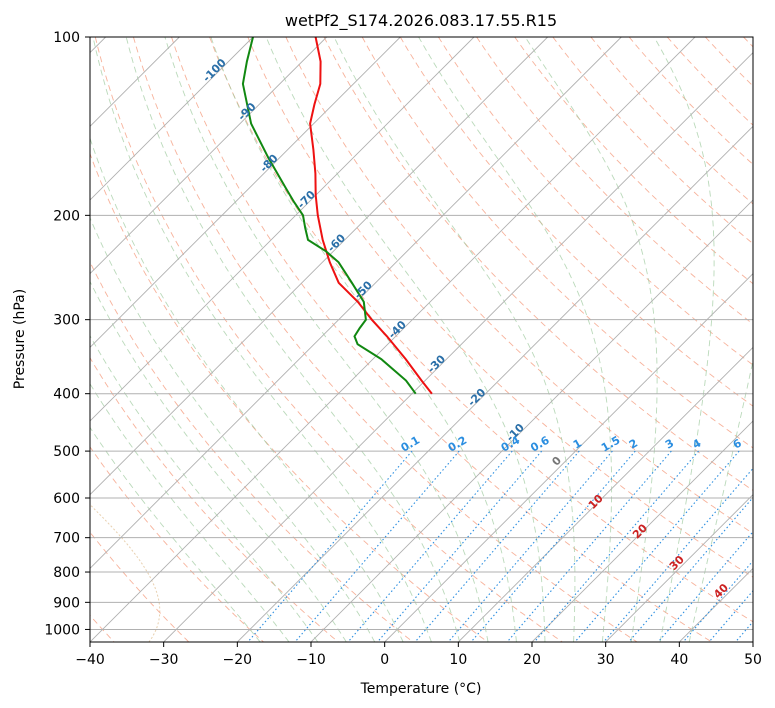  I want to click on mixing-ratio-label: 3, so click(669, 444).